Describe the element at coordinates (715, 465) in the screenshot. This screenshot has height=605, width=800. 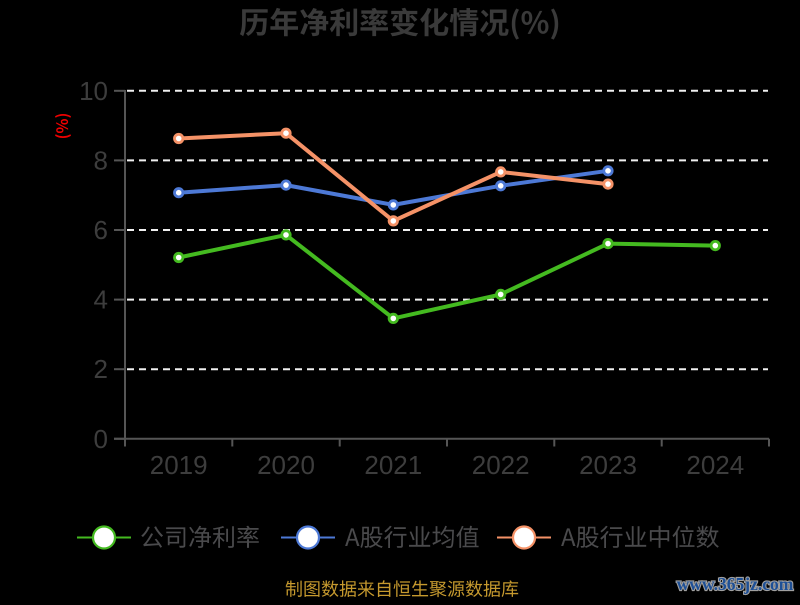
I see `svg-text: 2024` at that location.